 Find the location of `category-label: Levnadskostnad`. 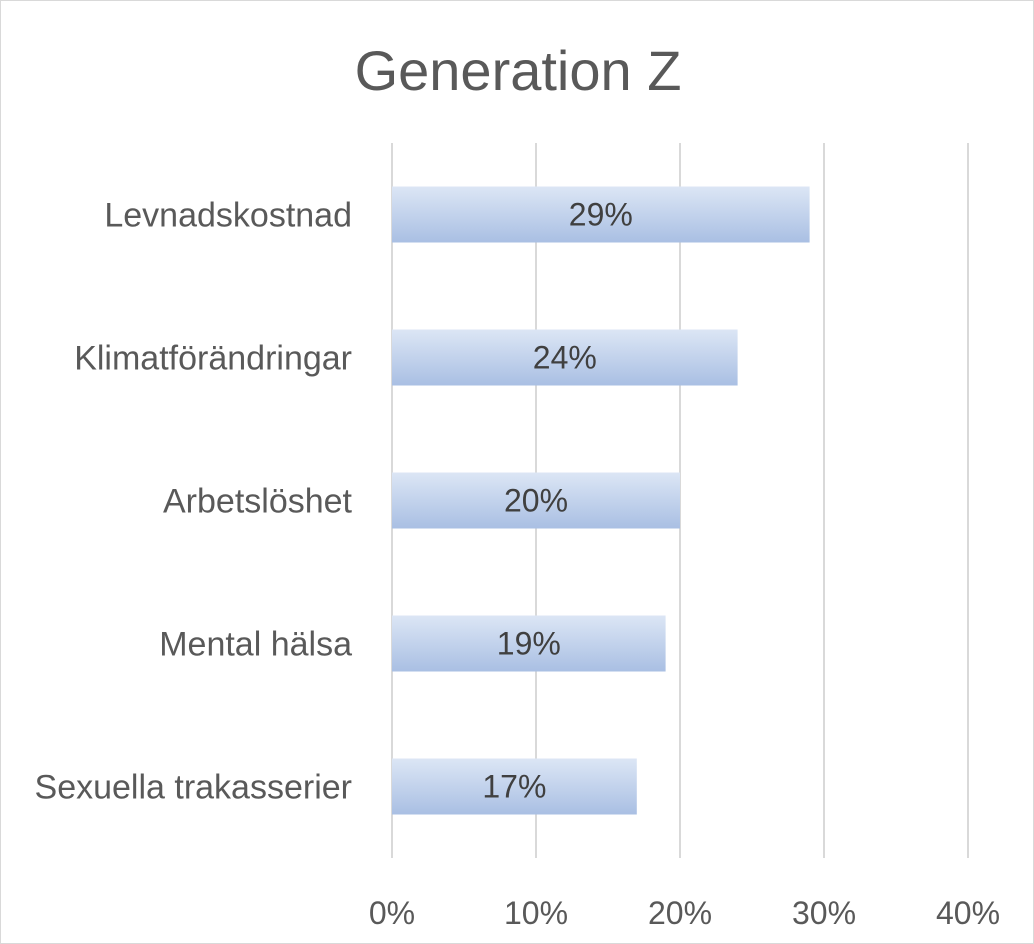

category-label: Levnadskostnad is located at coordinates (228, 216).